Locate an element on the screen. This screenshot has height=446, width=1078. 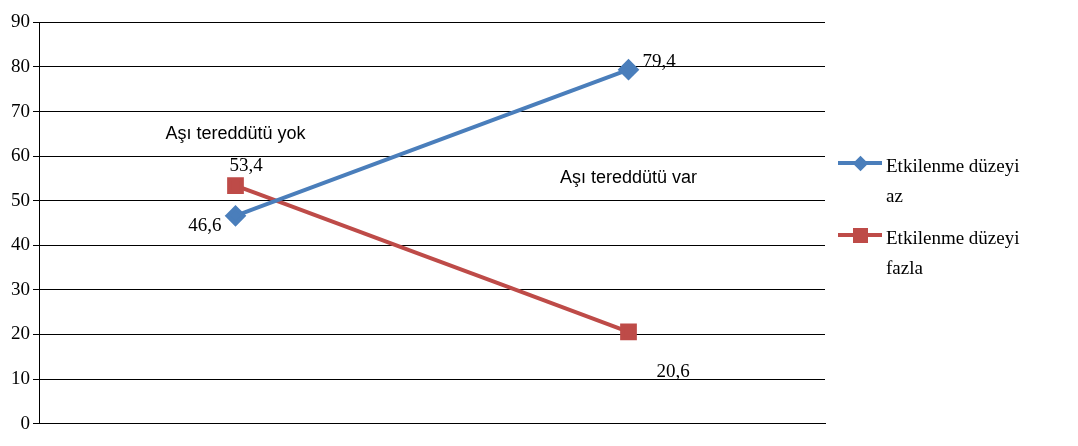
x-tick-label: Aşı tereddütü yok is located at coordinates (236, 132).